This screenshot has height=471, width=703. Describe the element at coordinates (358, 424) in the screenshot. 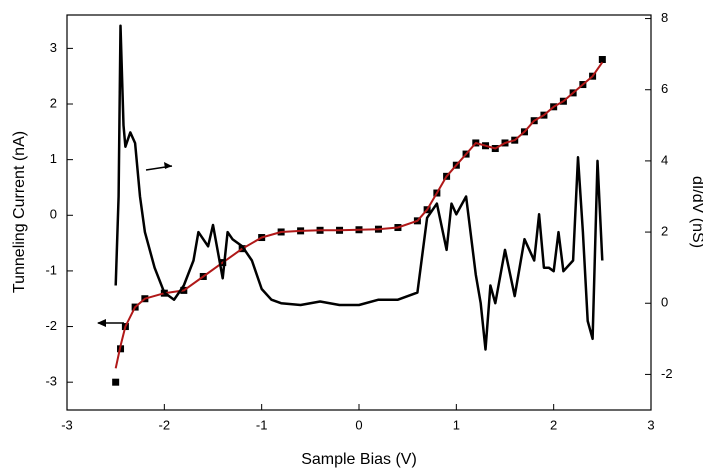

I see `x-tick-label: 0` at that location.